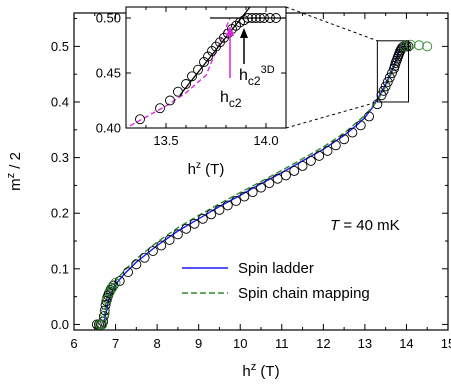 The image size is (451, 387). I want to click on zoom-rectangle, so click(393, 71).